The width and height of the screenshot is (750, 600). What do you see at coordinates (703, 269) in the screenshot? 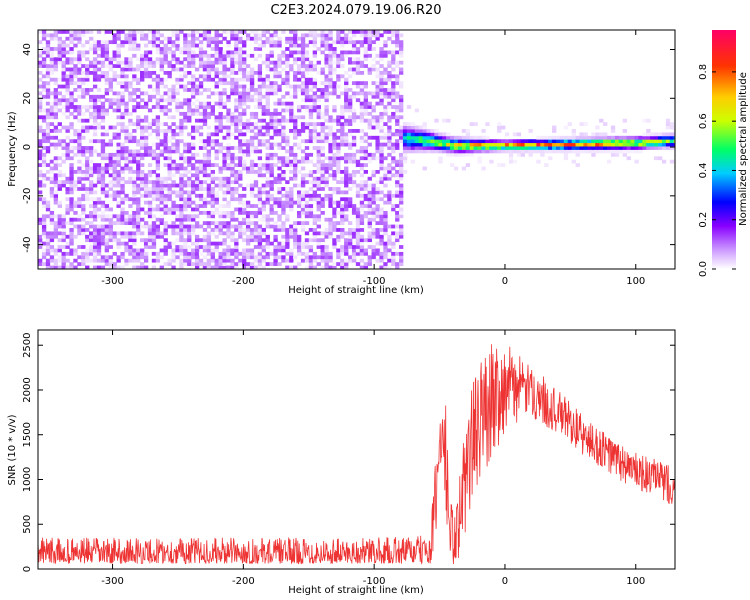
I see `colorbar-tick-label: 0.0` at bounding box center [703, 269].